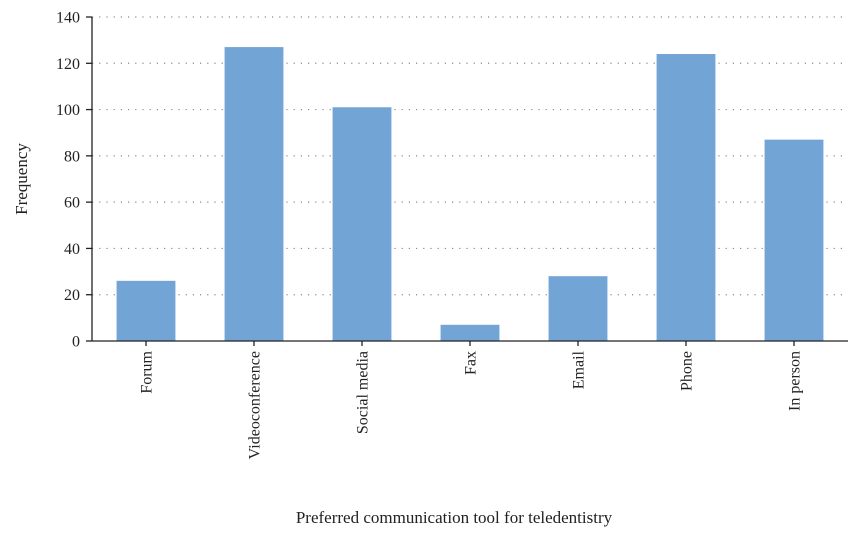 This screenshot has height=533, width=853. I want to click on x-tick-label: Social media, so click(363, 392).